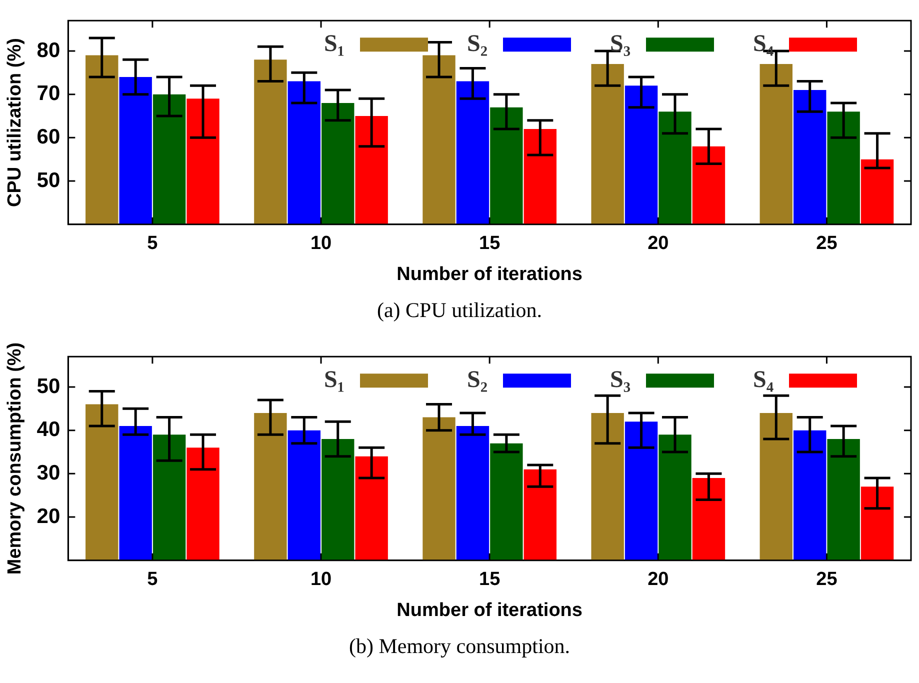 This screenshot has height=683, width=919. I want to click on y-tick-label: 70, so click(48, 94).